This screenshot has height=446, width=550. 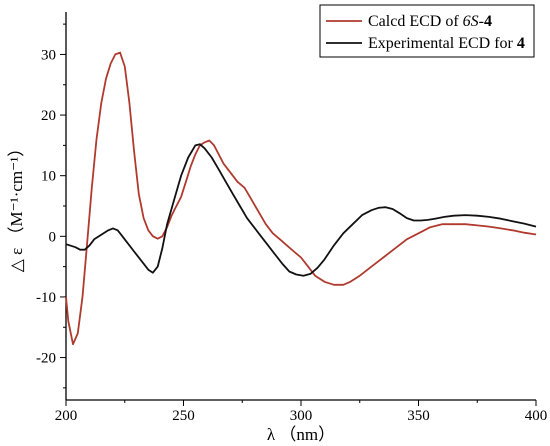 What do you see at coordinates (48, 55) in the screenshot?
I see `y-tick-label: 30` at bounding box center [48, 55].